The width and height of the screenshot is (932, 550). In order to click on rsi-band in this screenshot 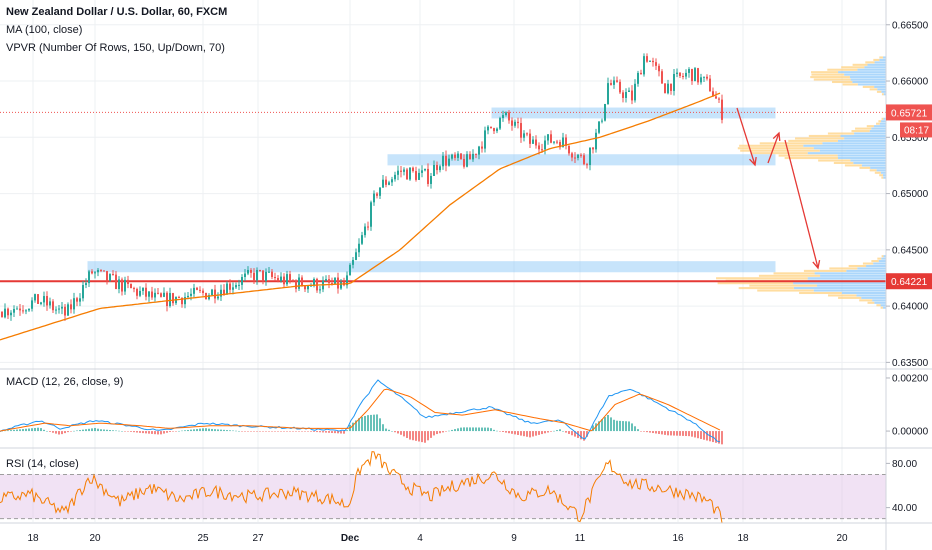, I will do `click(443, 496)`.